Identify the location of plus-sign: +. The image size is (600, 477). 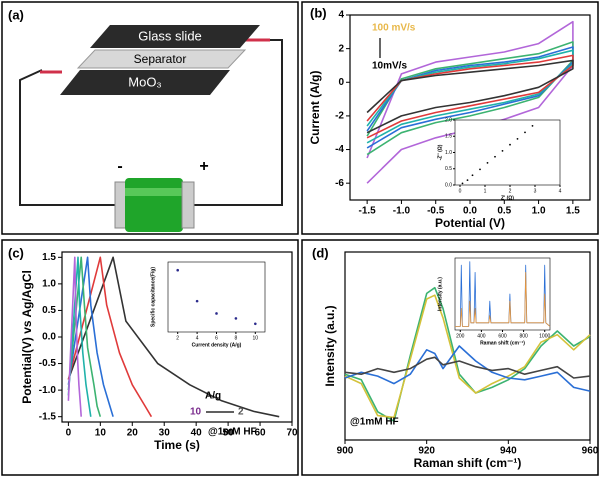
(203, 166).